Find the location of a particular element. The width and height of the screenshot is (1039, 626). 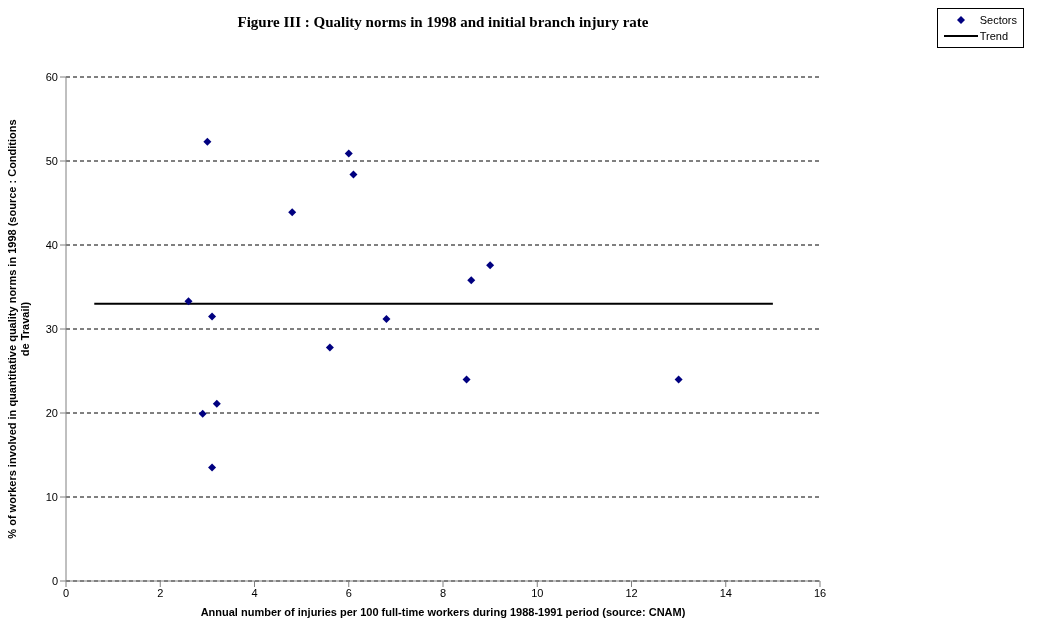

x-tick-label: 2 is located at coordinates (160, 592).